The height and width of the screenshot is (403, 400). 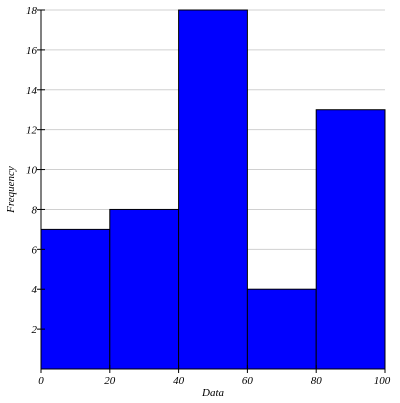 What do you see at coordinates (317, 381) in the screenshot?
I see `x-tick-label-80: 80` at bounding box center [317, 381].